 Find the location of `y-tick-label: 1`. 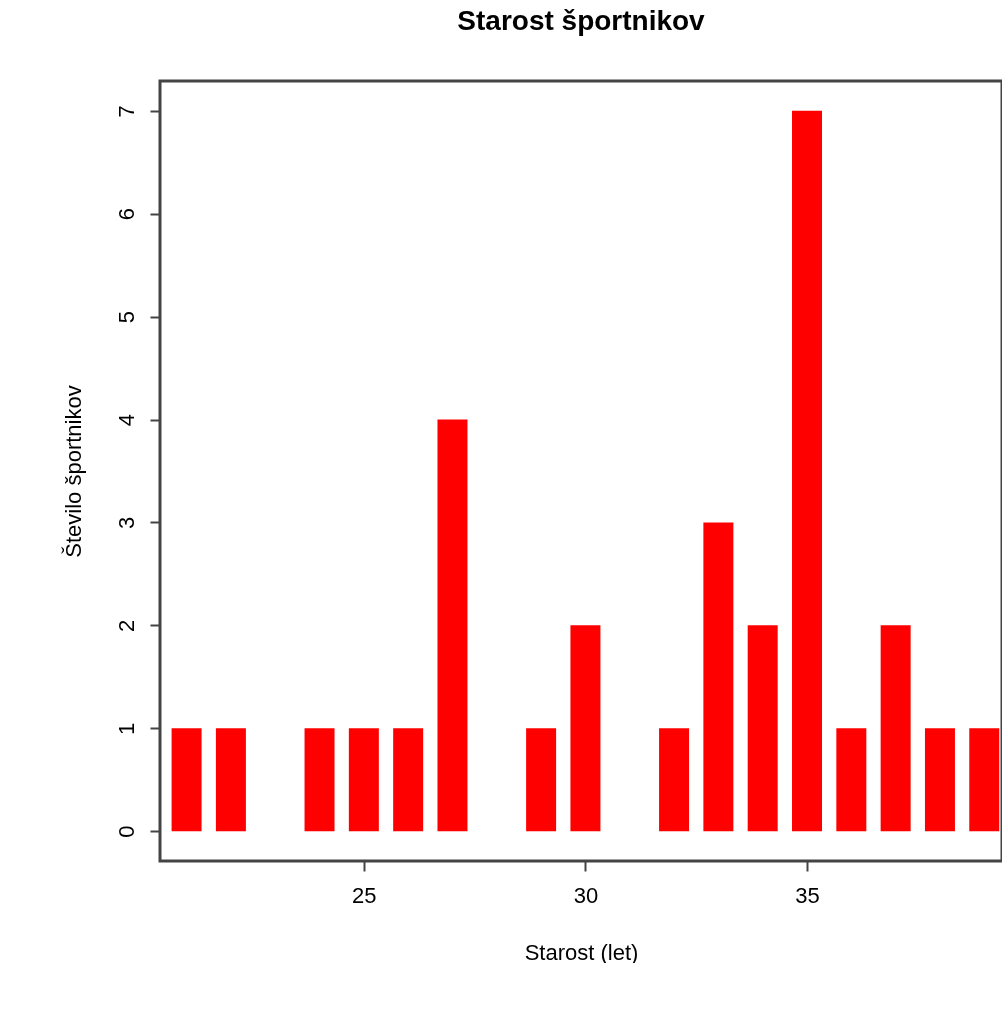

y-tick-label: 1 is located at coordinates (126, 728).